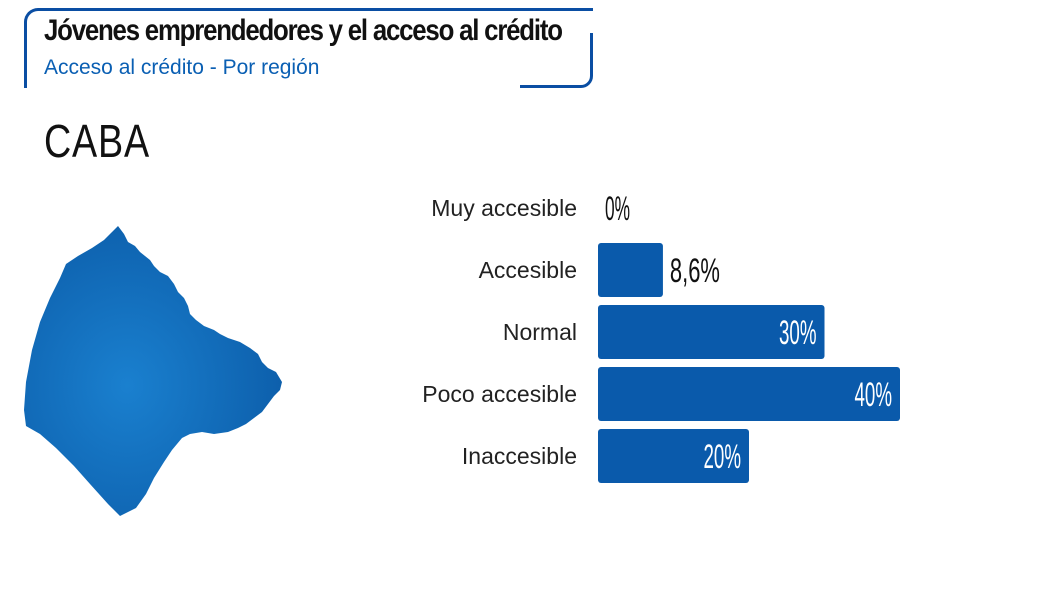 This screenshot has height=590, width=1048. Describe the element at coordinates (874, 395) in the screenshot. I see `value-label: 40%` at that location.